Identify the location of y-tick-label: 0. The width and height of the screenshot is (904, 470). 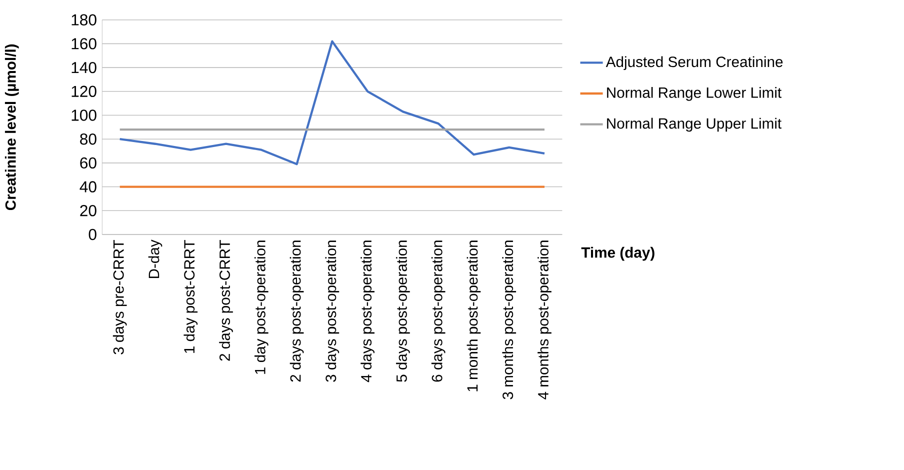
(92, 234).